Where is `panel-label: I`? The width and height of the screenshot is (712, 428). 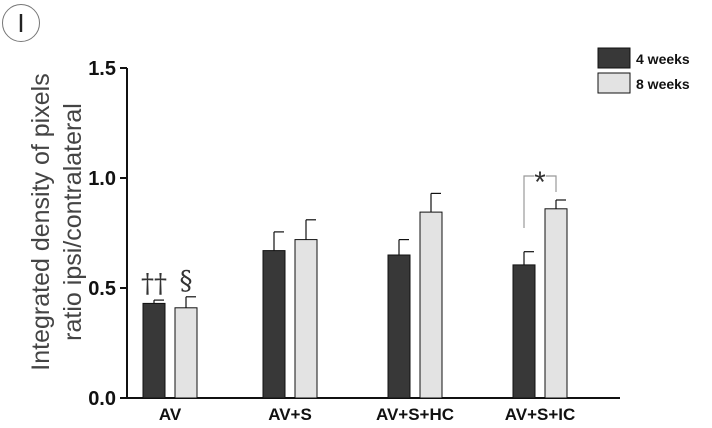
panel-label: I is located at coordinates (21, 23).